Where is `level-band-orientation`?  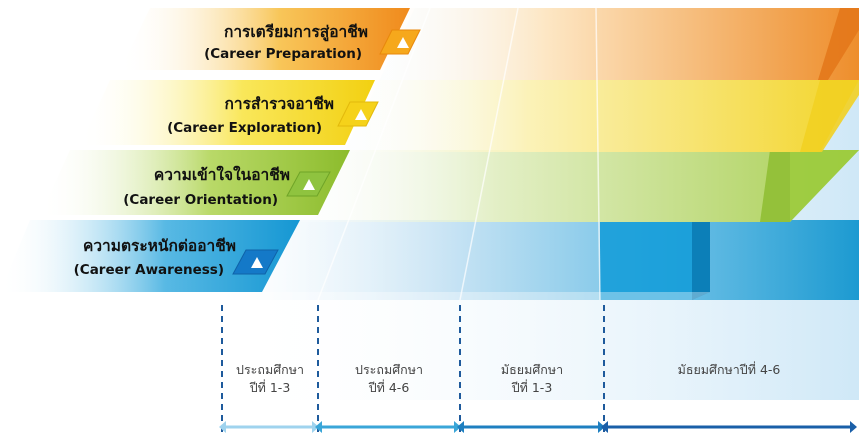 level-band-orientation is located at coordinates (579, 186).